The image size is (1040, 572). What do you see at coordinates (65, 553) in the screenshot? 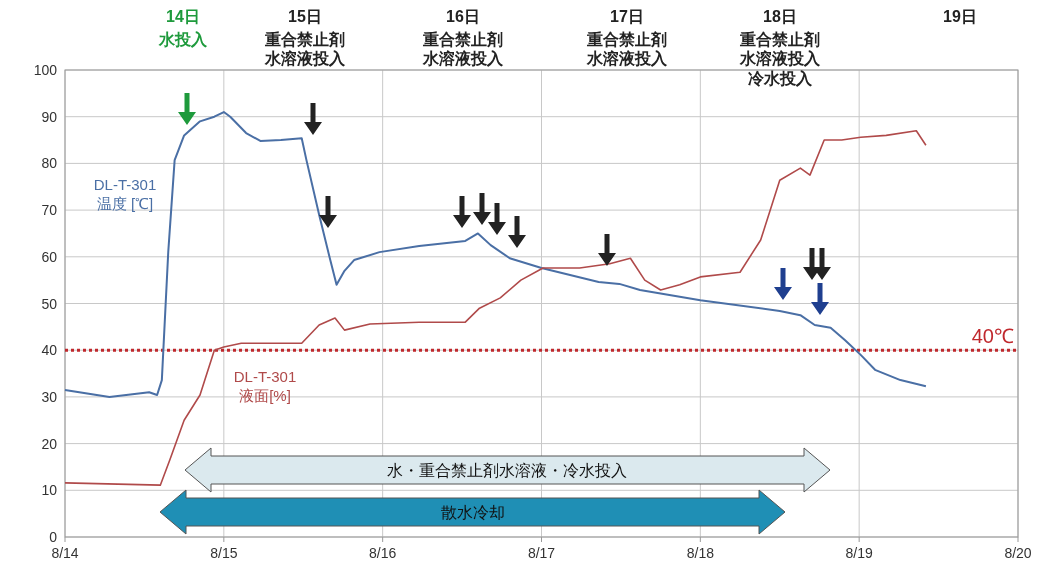
I see `x-tick-label: 8/14` at bounding box center [65, 553].